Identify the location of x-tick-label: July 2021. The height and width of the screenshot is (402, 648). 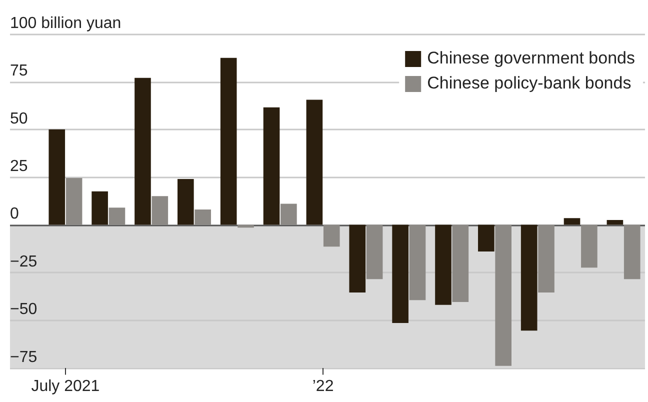
(65, 386).